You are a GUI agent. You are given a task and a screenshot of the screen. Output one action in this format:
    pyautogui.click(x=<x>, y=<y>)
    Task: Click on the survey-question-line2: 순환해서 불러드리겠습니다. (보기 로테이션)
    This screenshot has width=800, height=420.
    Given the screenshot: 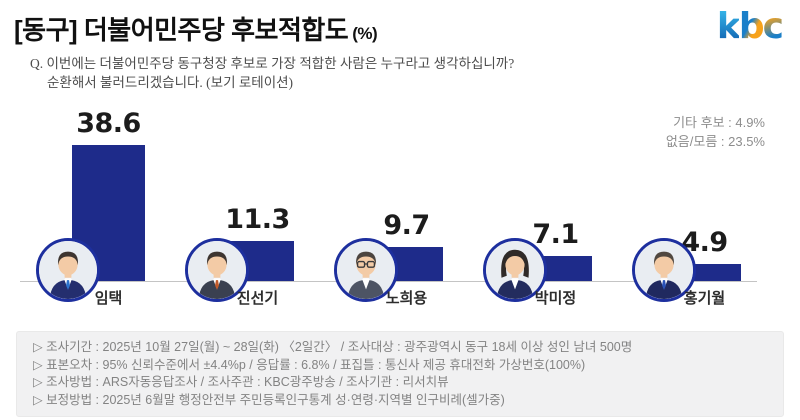 What is the action you would take?
    pyautogui.click(x=170, y=82)
    